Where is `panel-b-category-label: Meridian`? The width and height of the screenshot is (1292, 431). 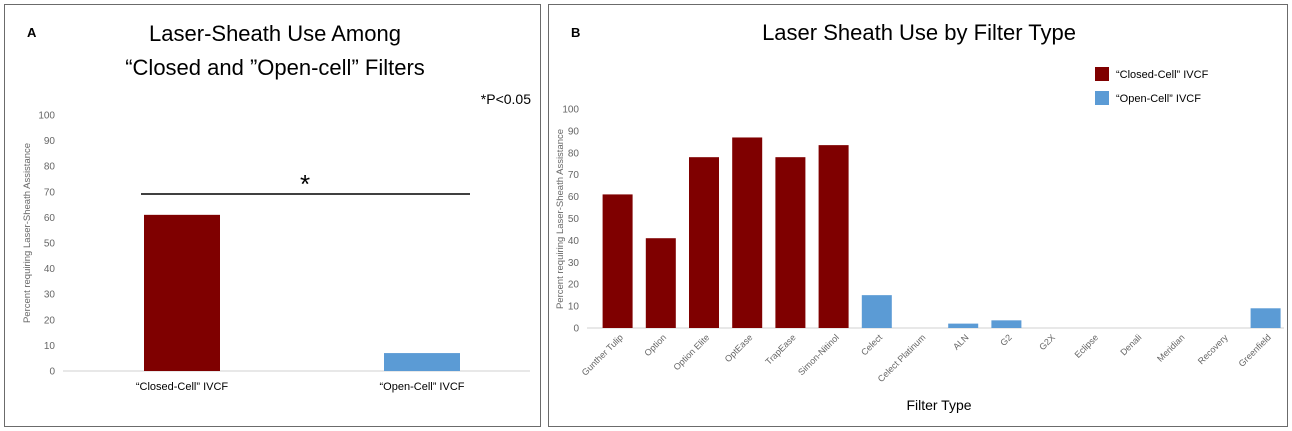
panel-b-category-label: Meridian is located at coordinates (1170, 347).